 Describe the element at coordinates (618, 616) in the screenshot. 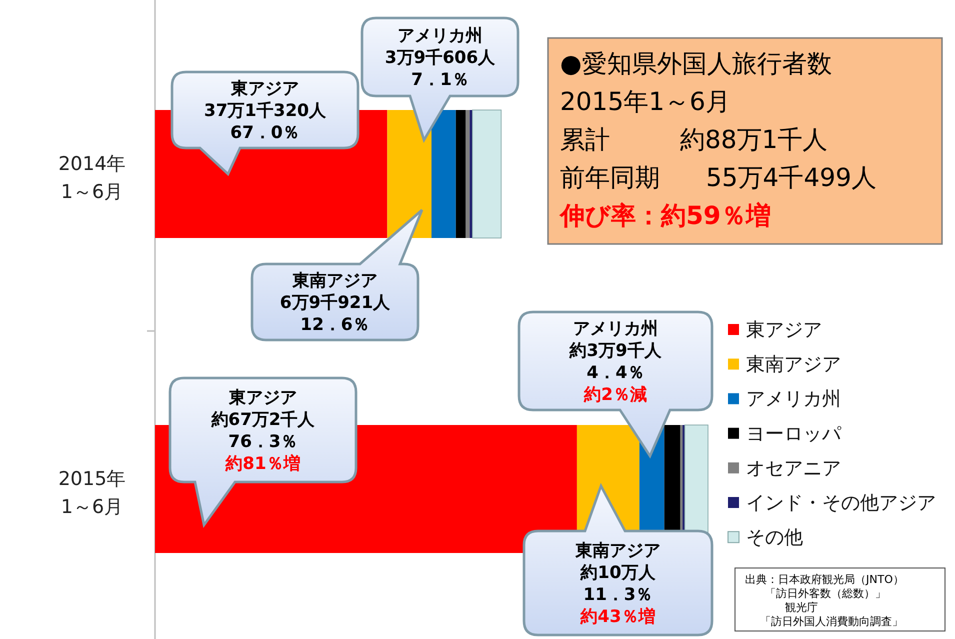

I see `annotation: 約43％増` at that location.